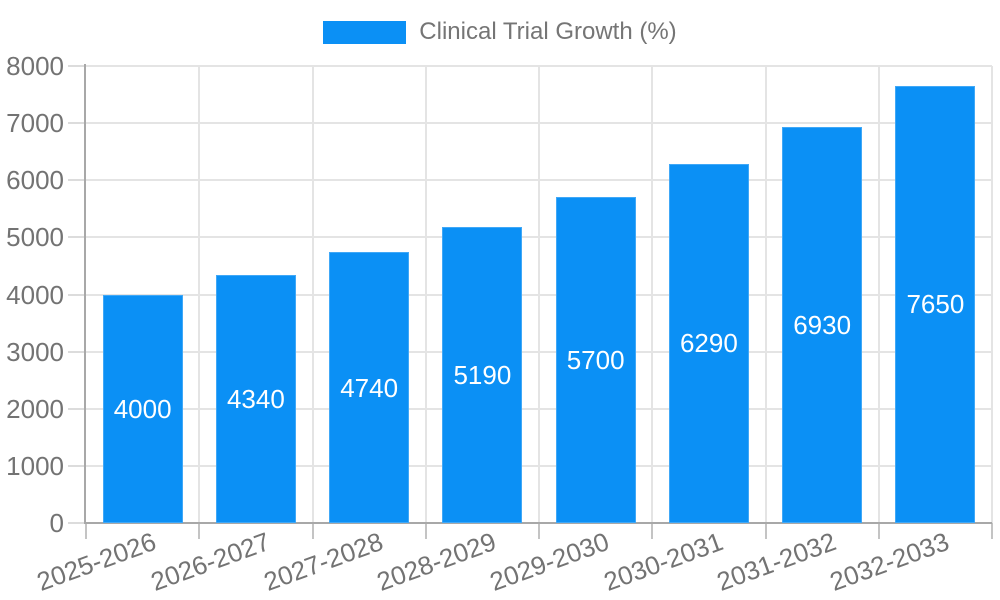 The image size is (1000, 600). Describe the element at coordinates (35, 180) in the screenshot. I see `y-axis-label: 6000` at that location.